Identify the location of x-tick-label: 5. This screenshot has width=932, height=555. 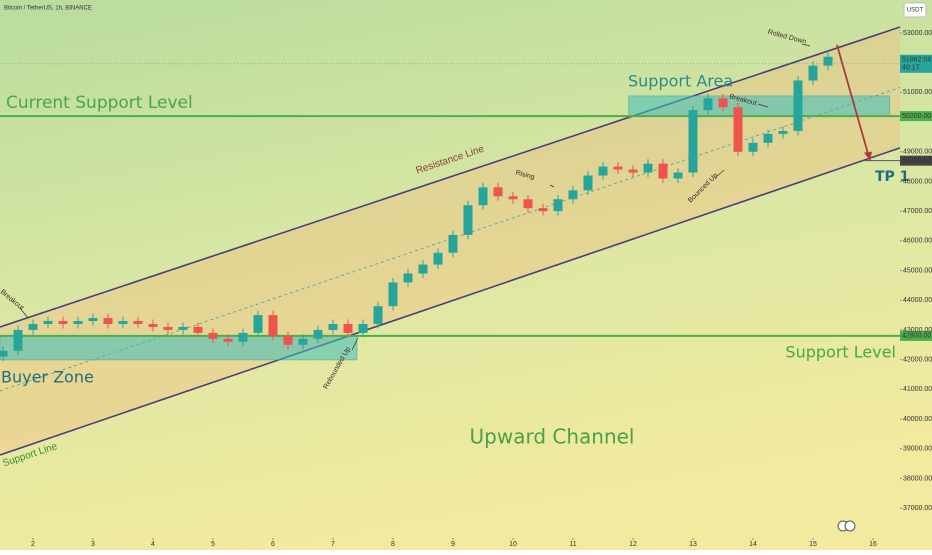
(213, 544).